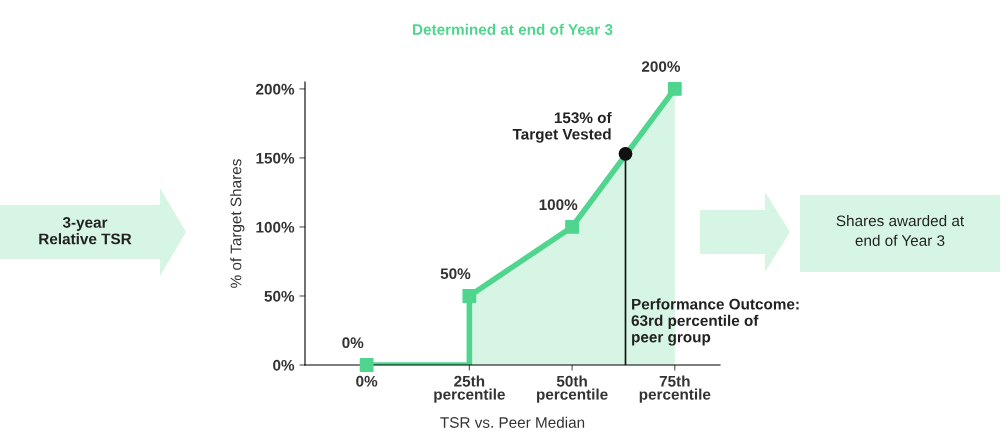 The height and width of the screenshot is (446, 1007). Describe the element at coordinates (558, 205) in the screenshot. I see `data-label: 100%` at that location.